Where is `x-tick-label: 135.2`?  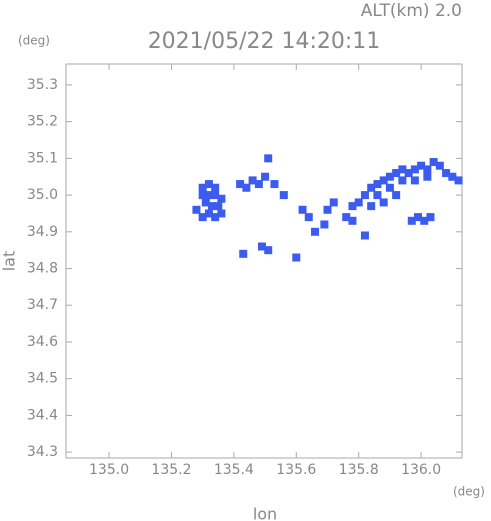
x-tick-label: 135.2 is located at coordinates (171, 470).